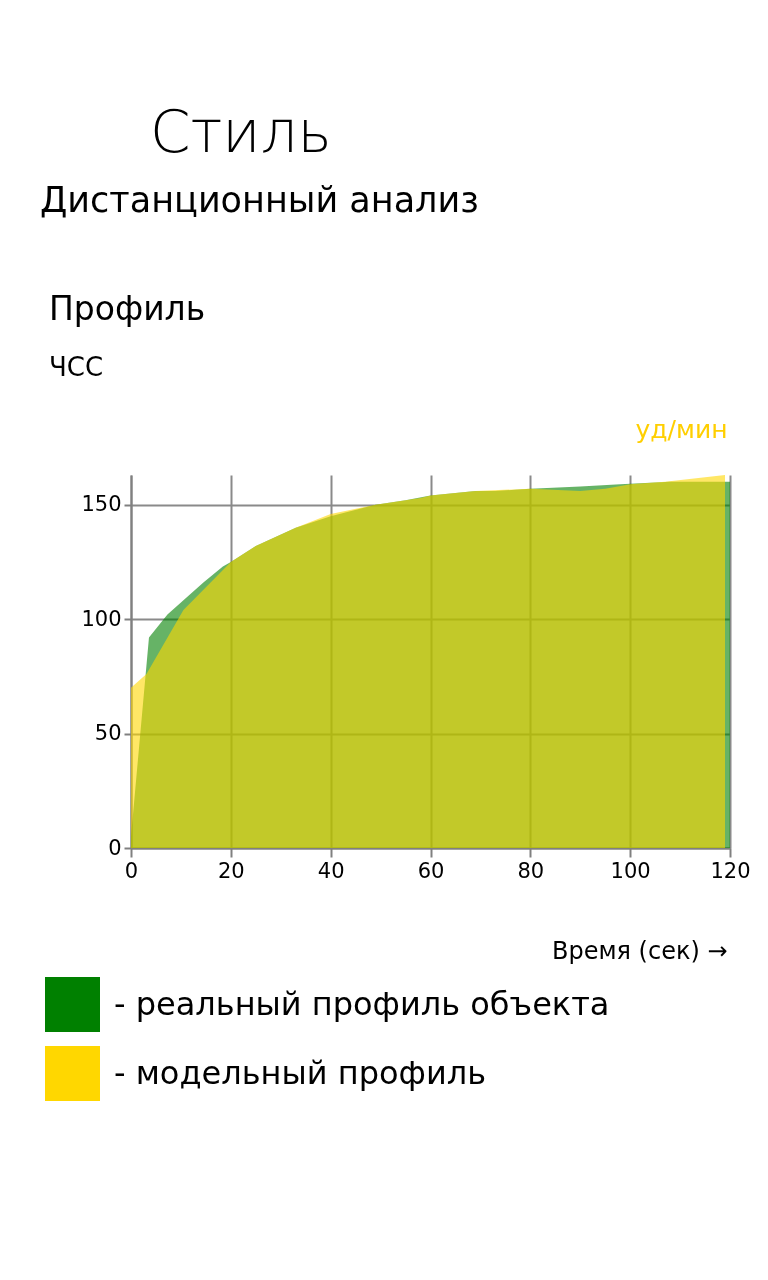  Describe the element at coordinates (101, 618) in the screenshot. I see `y-tick-label: 100` at that location.